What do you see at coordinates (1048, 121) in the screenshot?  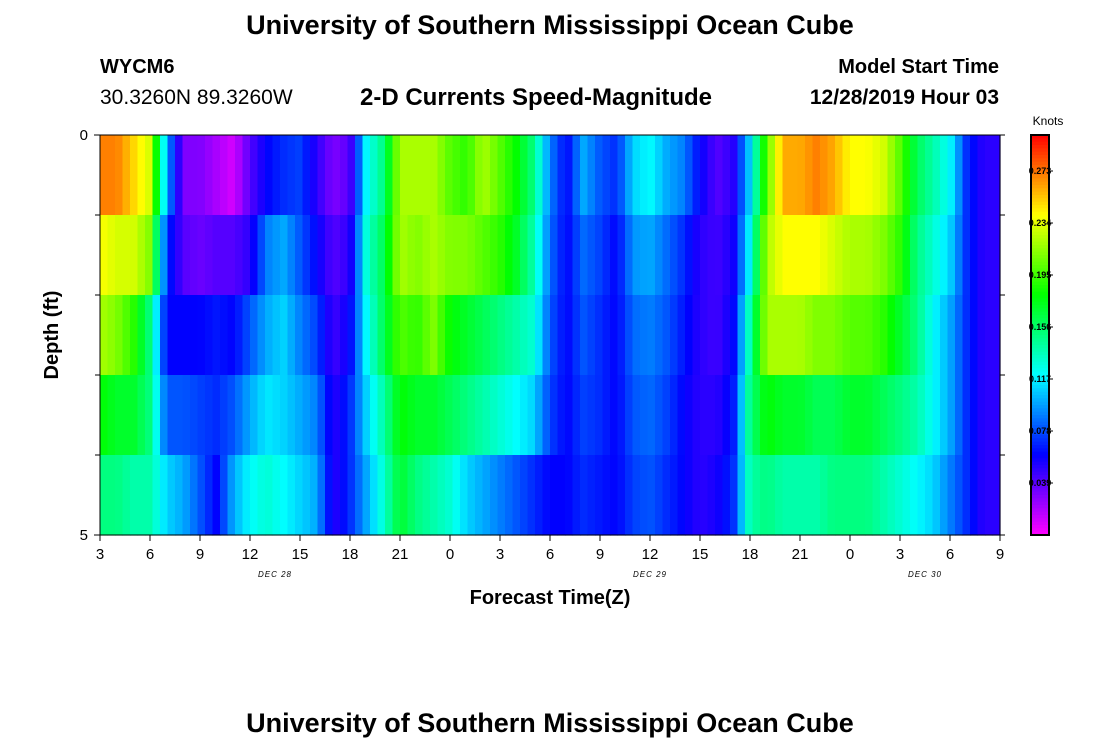 I see `colorbar-unit-label: Knots` at bounding box center [1048, 121].